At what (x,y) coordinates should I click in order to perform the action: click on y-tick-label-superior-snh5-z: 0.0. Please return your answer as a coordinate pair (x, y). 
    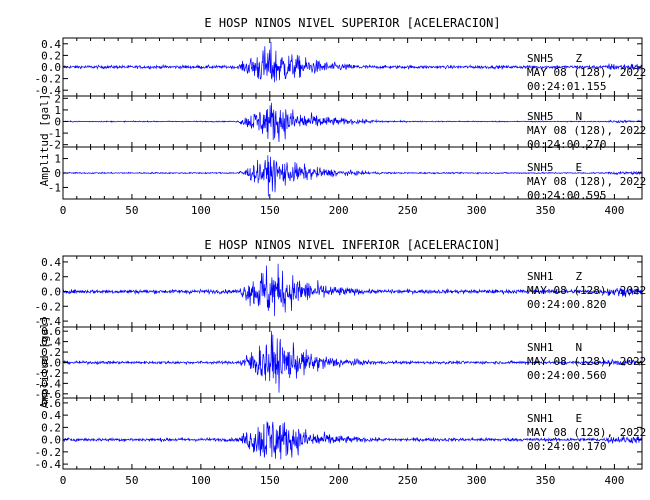
    Looking at the image, I should click on (51, 67).